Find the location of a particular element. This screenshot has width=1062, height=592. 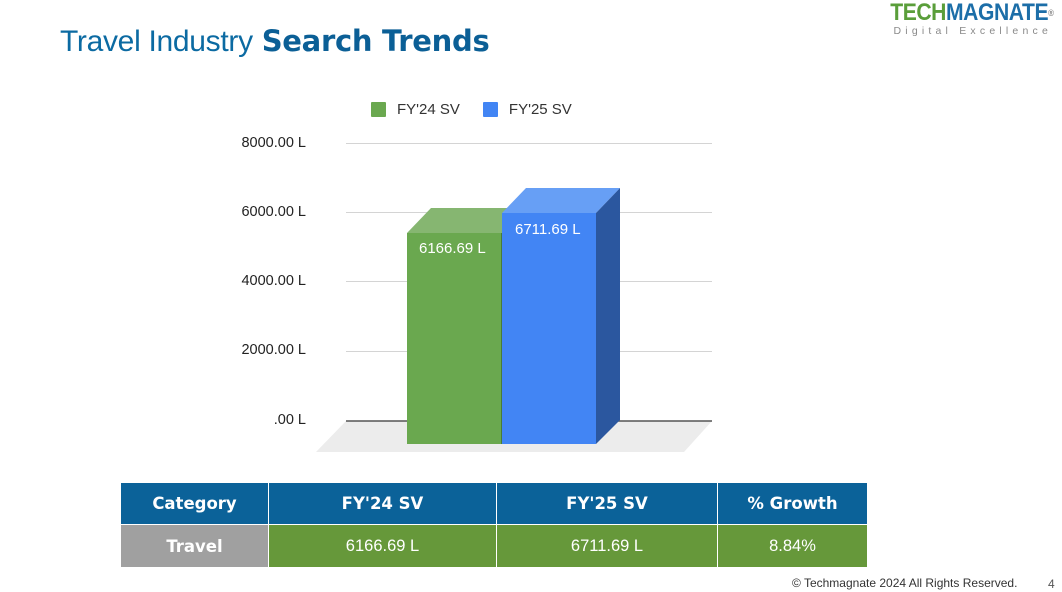

title-light: Travel Industry is located at coordinates (156, 41).